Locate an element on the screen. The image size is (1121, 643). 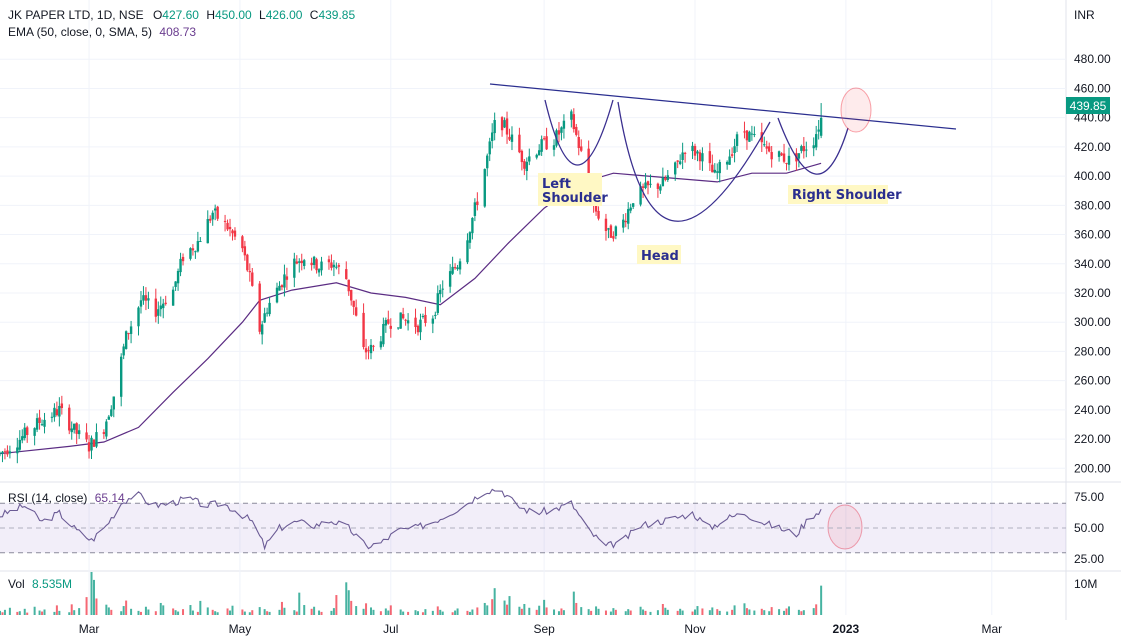
ema-legend: EMA (50, close, 0, SMA, 5) 408.73 is located at coordinates (102, 32).